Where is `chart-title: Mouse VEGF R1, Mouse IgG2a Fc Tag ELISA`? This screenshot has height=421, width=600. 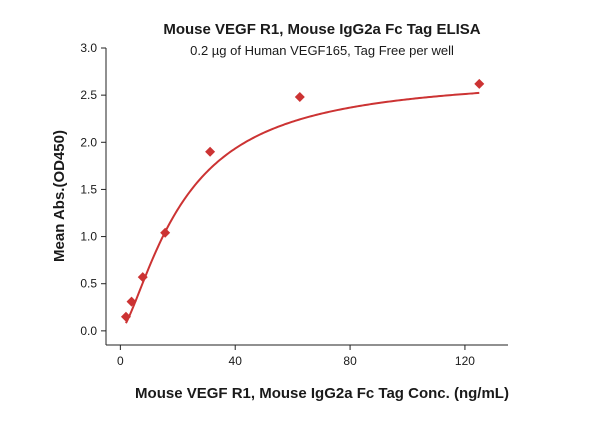 chart-title: Mouse VEGF R1, Mouse IgG2a Fc Tag ELISA is located at coordinates (321, 29).